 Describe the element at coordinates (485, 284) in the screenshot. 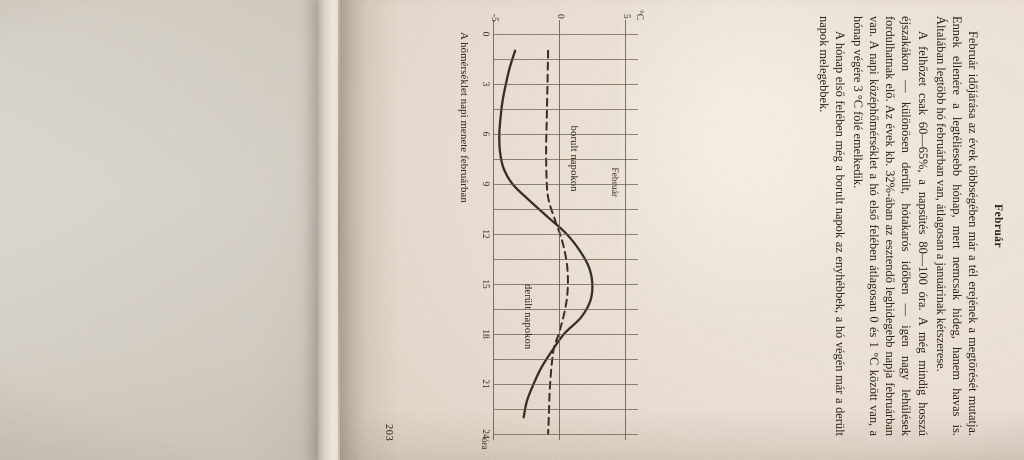

I see `x-tick-label: 15` at that location.